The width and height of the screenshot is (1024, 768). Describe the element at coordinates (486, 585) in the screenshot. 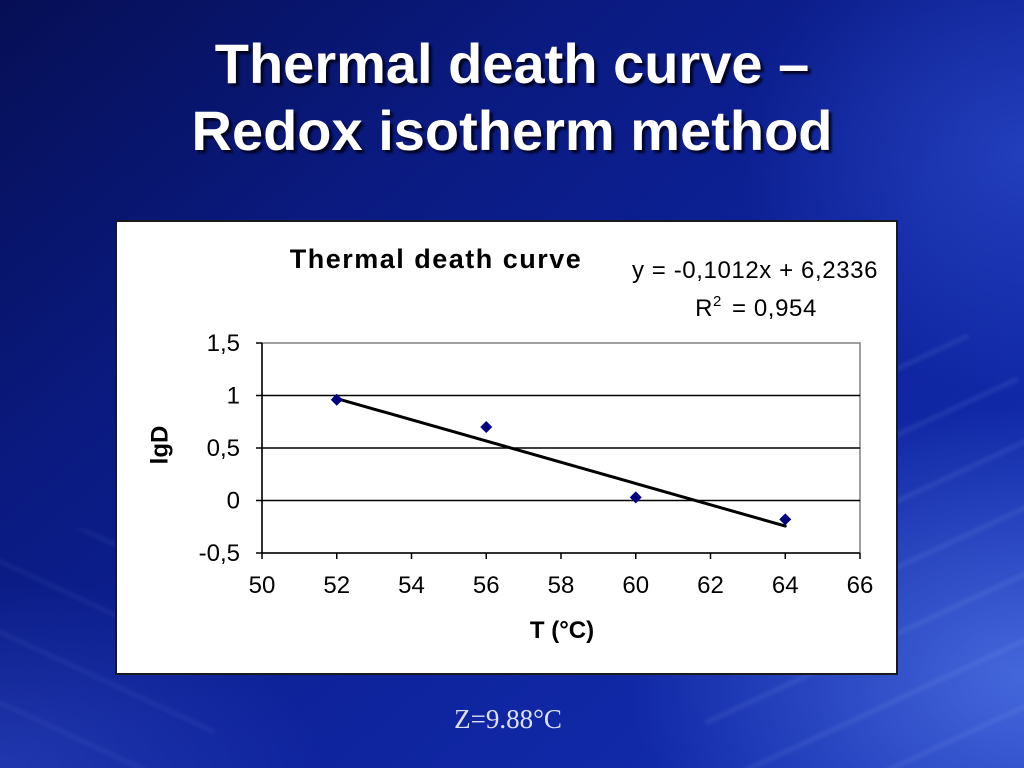

I see `x-tick-label: 56` at that location.